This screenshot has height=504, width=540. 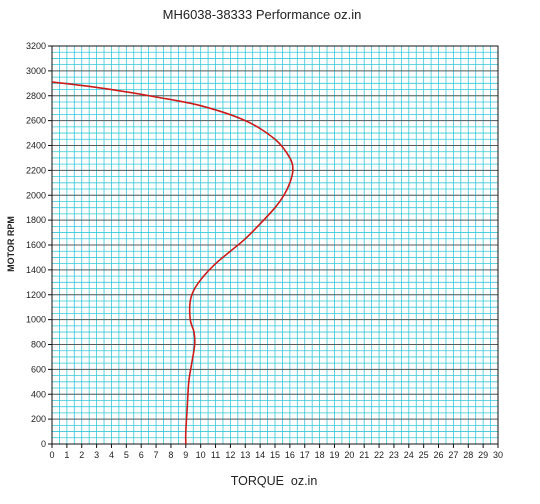 I want to click on y-axis-label: MOTOR RPM, so click(x=11, y=244).